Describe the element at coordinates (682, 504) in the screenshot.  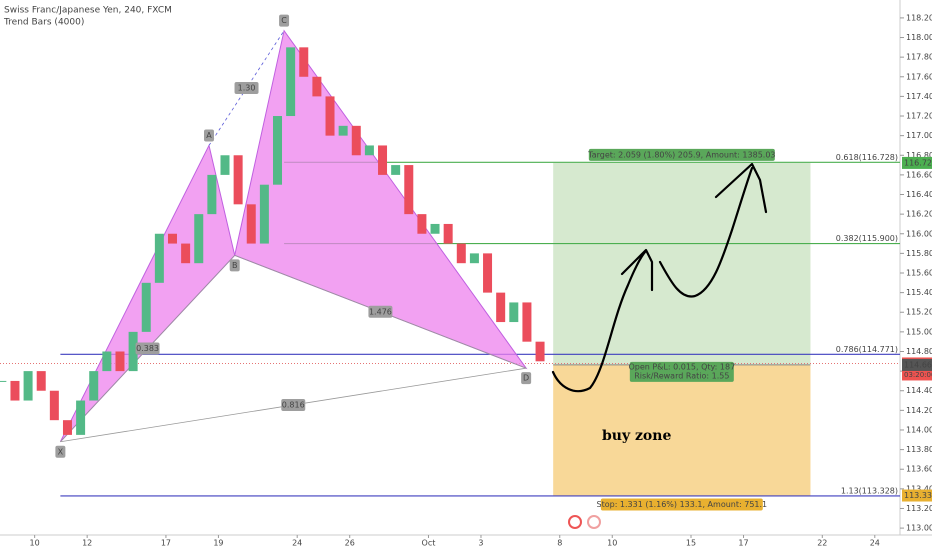
I see `stop-label: Stop: 1.331 (1.16%) 133.1, Amount: 751.1` at that location.